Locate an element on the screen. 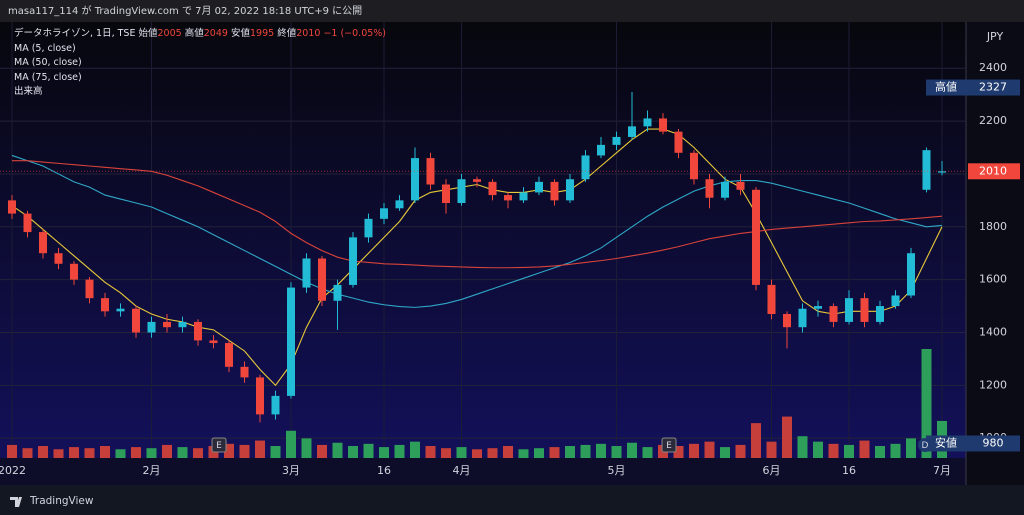 The image size is (1024, 515). indicator: 出来高 is located at coordinates (28, 92).